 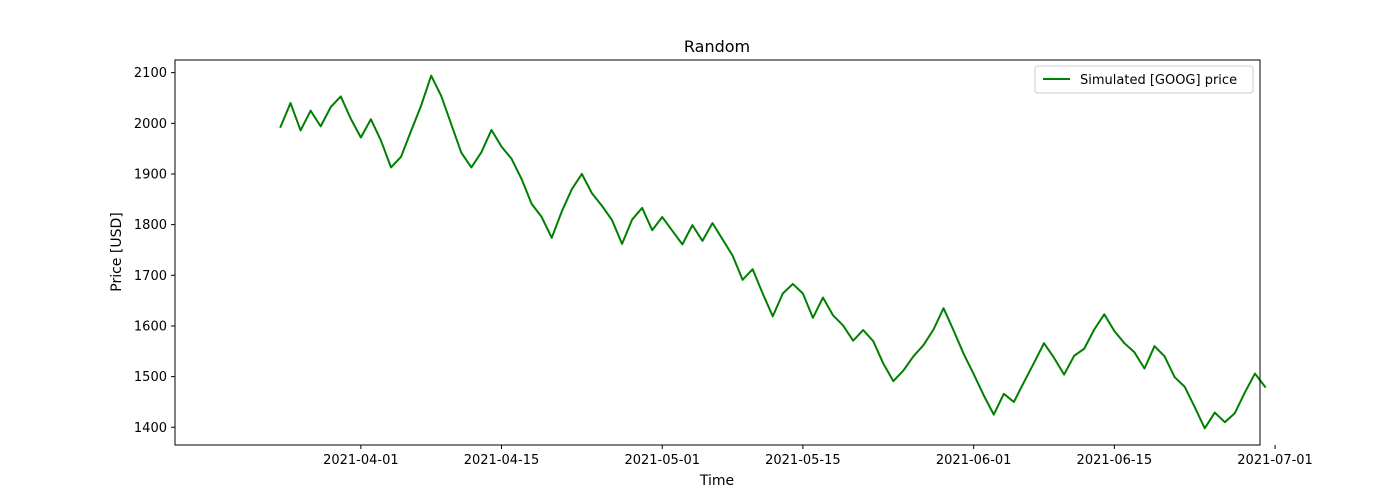 I want to click on y-tick-label: 1400, so click(x=150, y=428).